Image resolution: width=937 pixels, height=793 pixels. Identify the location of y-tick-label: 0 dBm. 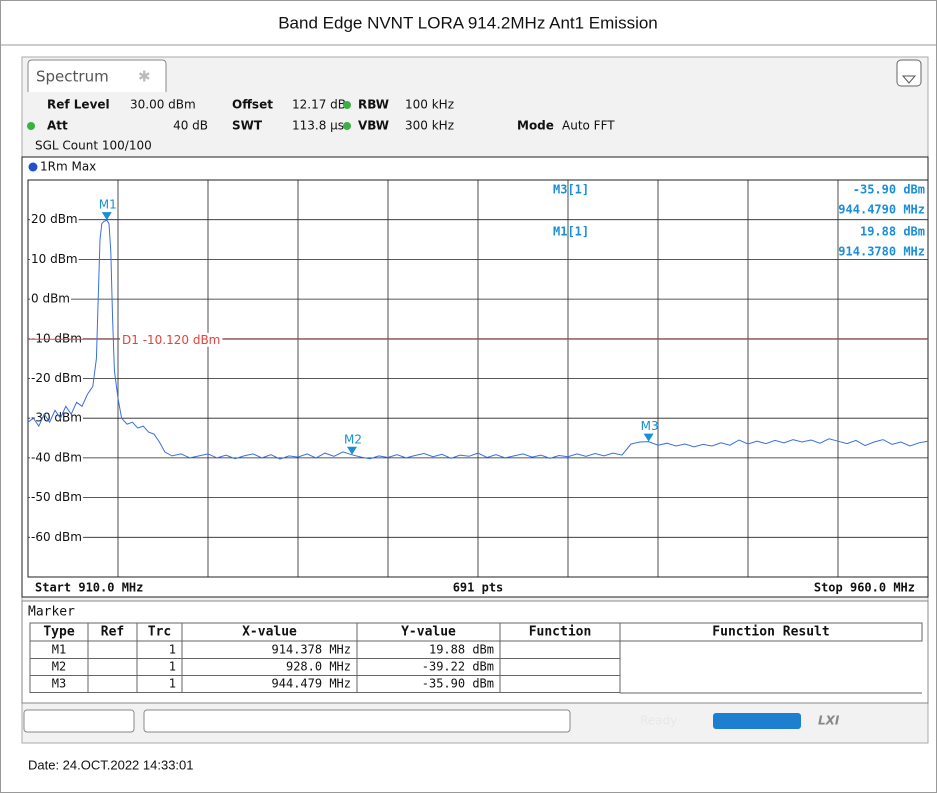
(50, 299).